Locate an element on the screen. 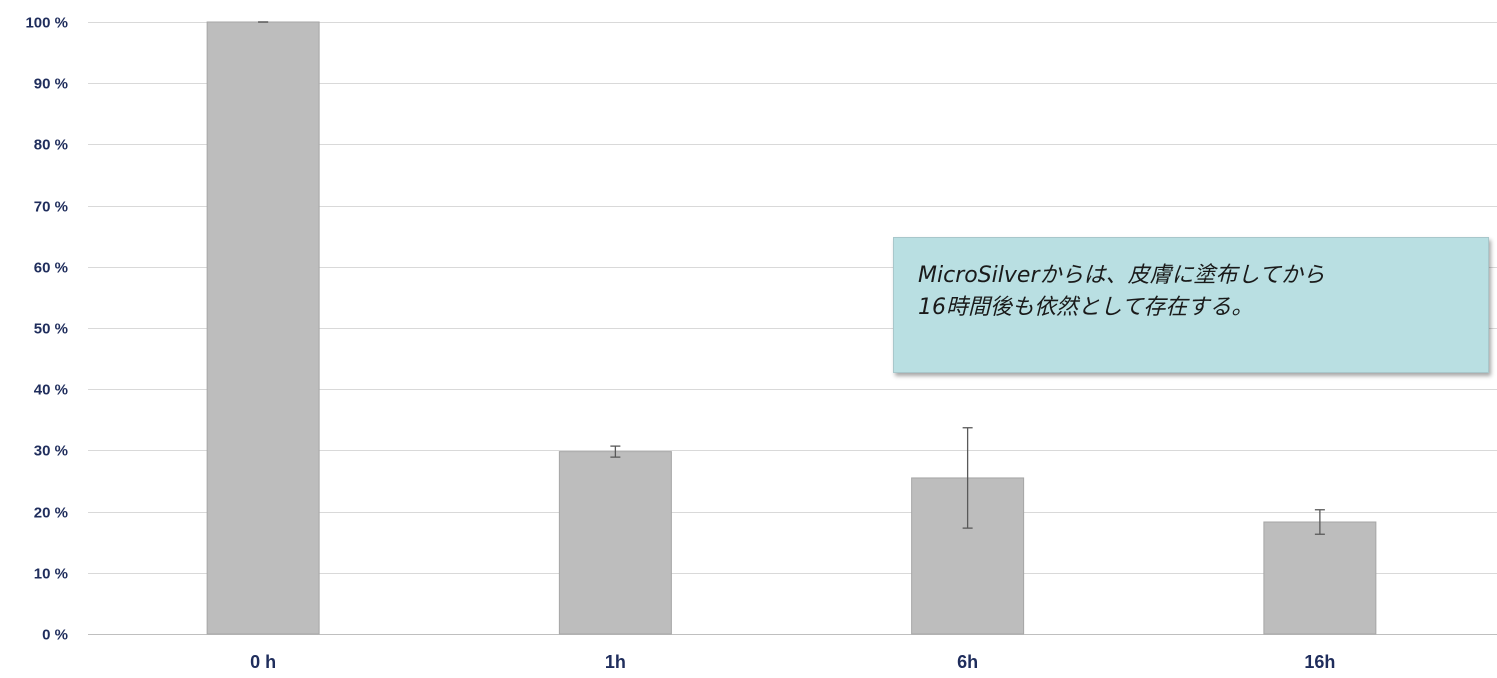  x-tick-label-1: 1h is located at coordinates (615, 662).